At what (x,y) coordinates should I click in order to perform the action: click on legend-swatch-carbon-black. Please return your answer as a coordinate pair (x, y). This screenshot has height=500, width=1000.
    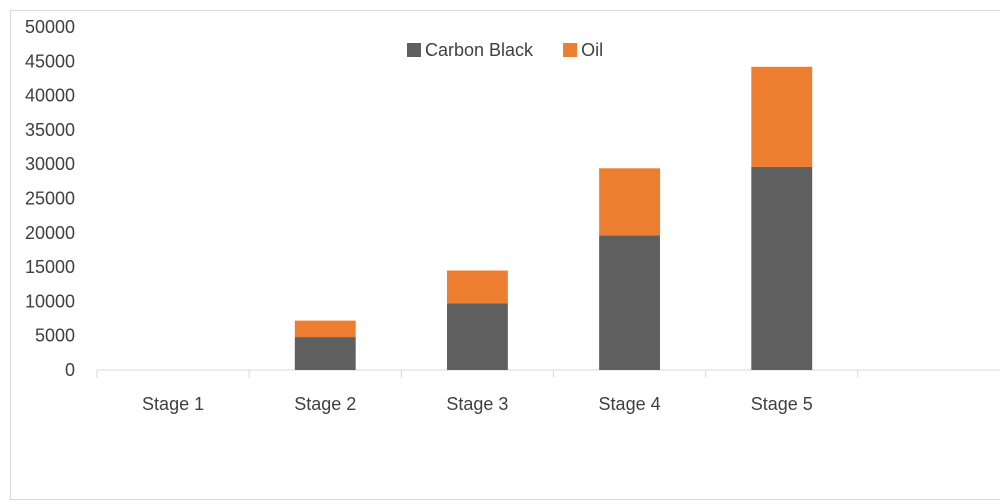
    Looking at the image, I should click on (414, 50).